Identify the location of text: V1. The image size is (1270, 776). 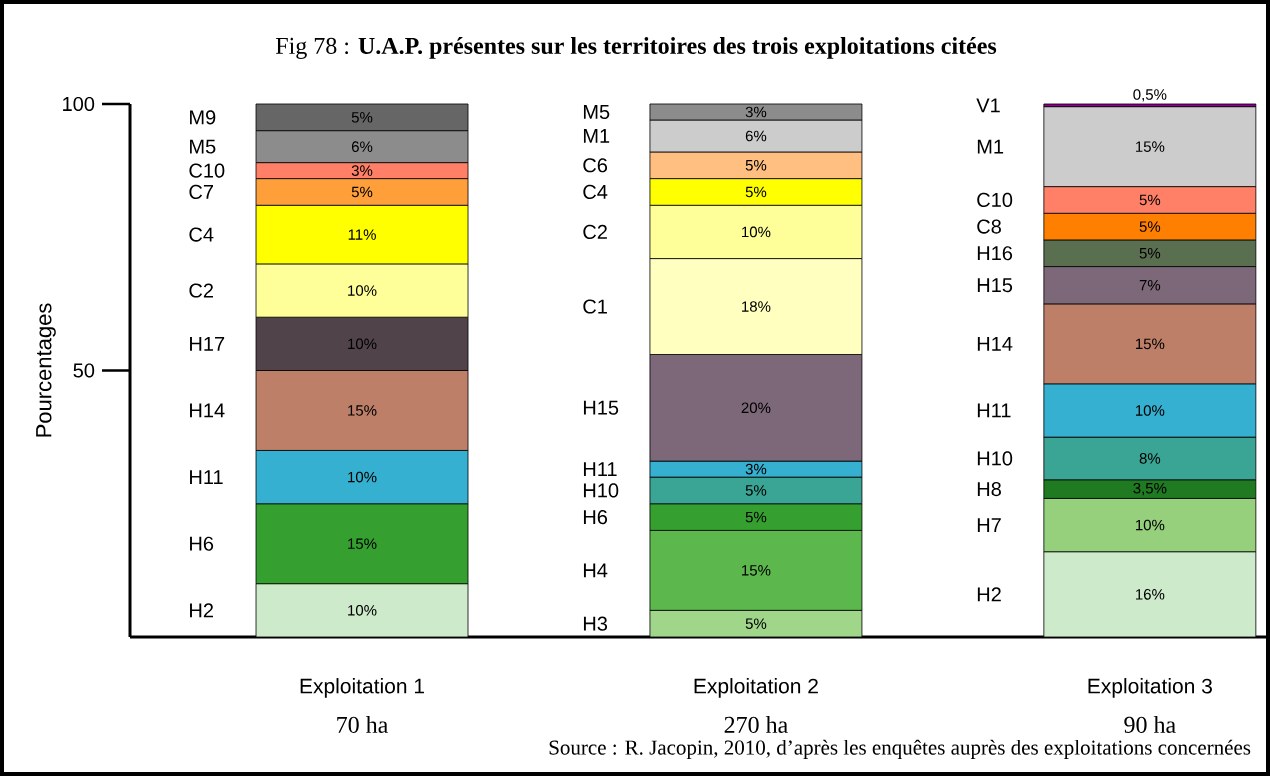
(988, 105).